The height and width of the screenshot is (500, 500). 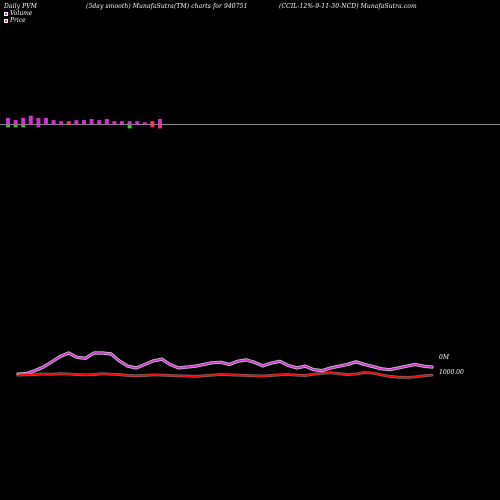 I want to click on legend-price: Price, so click(x=15, y=20).